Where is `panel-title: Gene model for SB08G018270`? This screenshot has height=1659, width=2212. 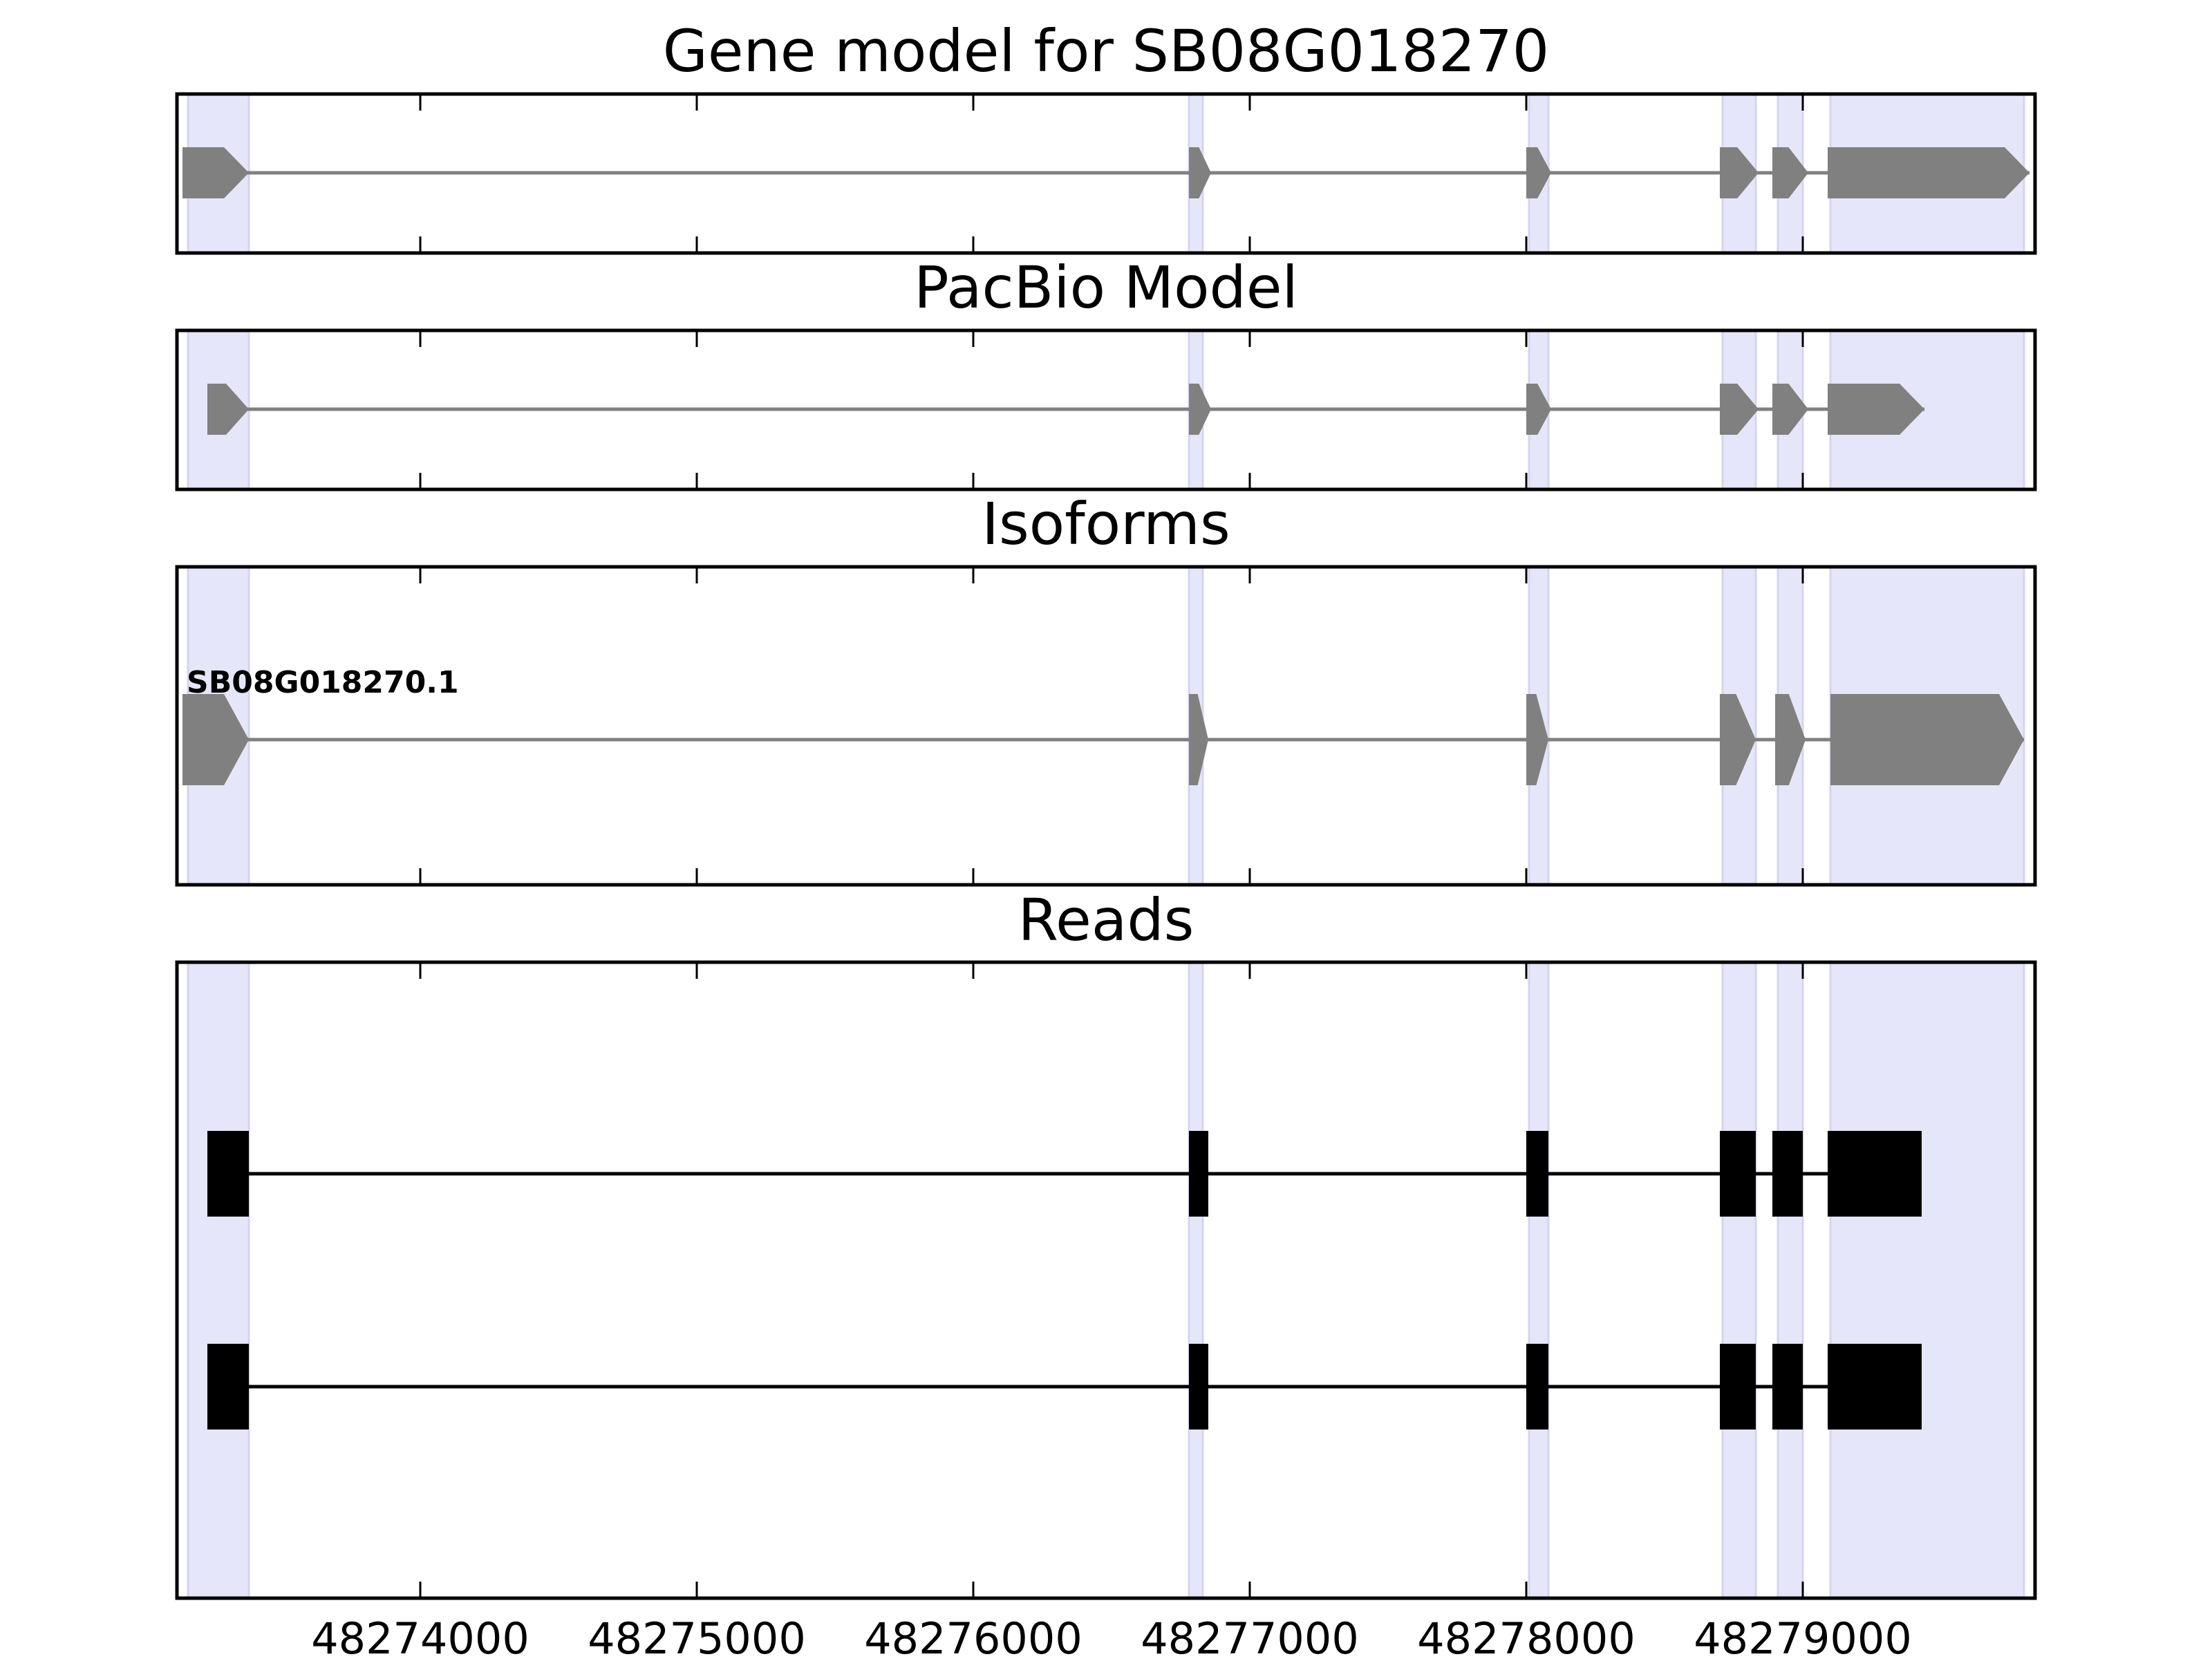 panel-title: Gene model for SB08G018270 is located at coordinates (1106, 51).